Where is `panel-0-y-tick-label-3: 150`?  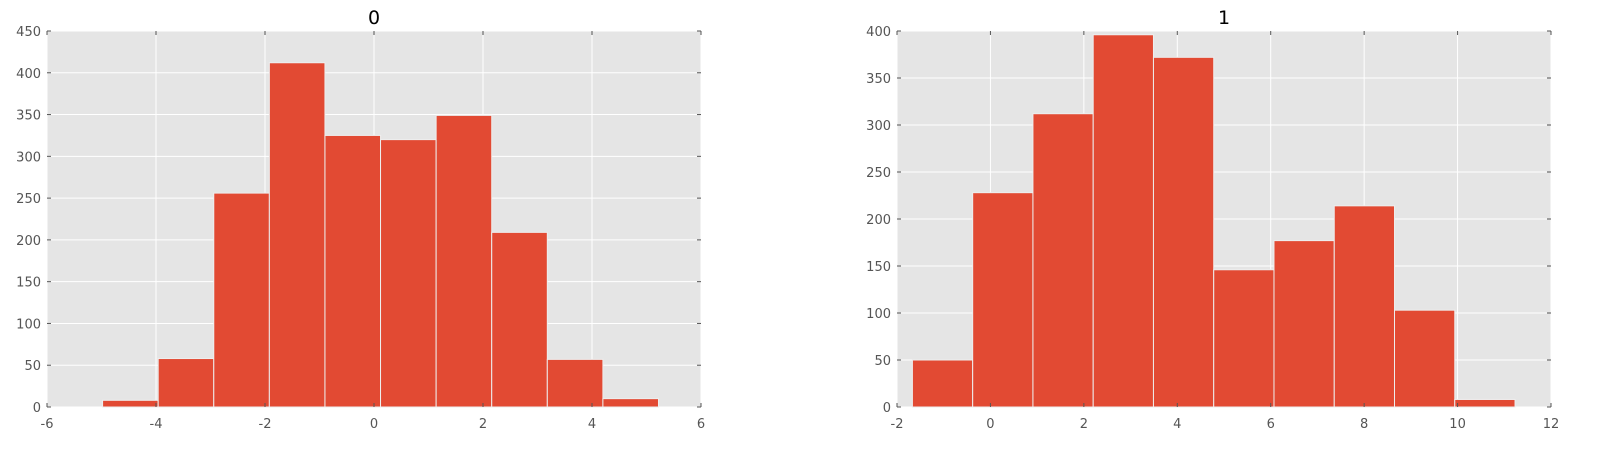 panel-0-y-tick-label-3: 150 is located at coordinates (28, 283).